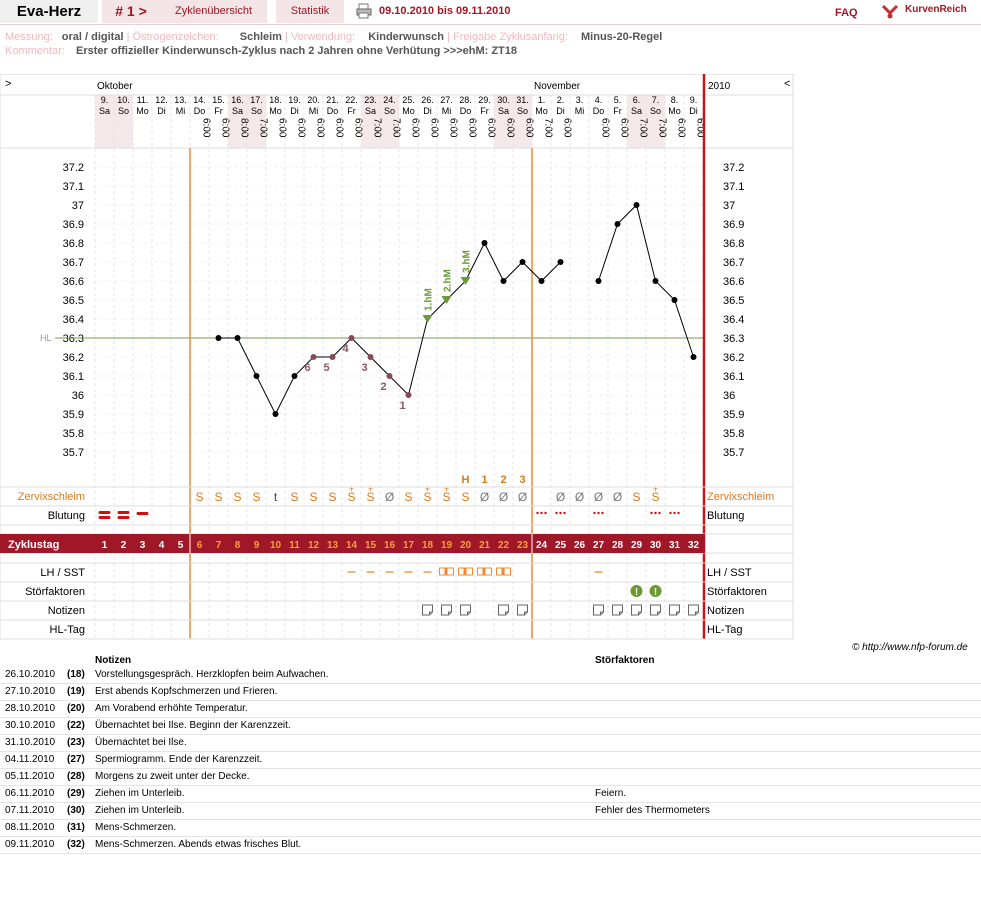  What do you see at coordinates (181, 111) in the screenshot?
I see `weekday: Mi` at bounding box center [181, 111].